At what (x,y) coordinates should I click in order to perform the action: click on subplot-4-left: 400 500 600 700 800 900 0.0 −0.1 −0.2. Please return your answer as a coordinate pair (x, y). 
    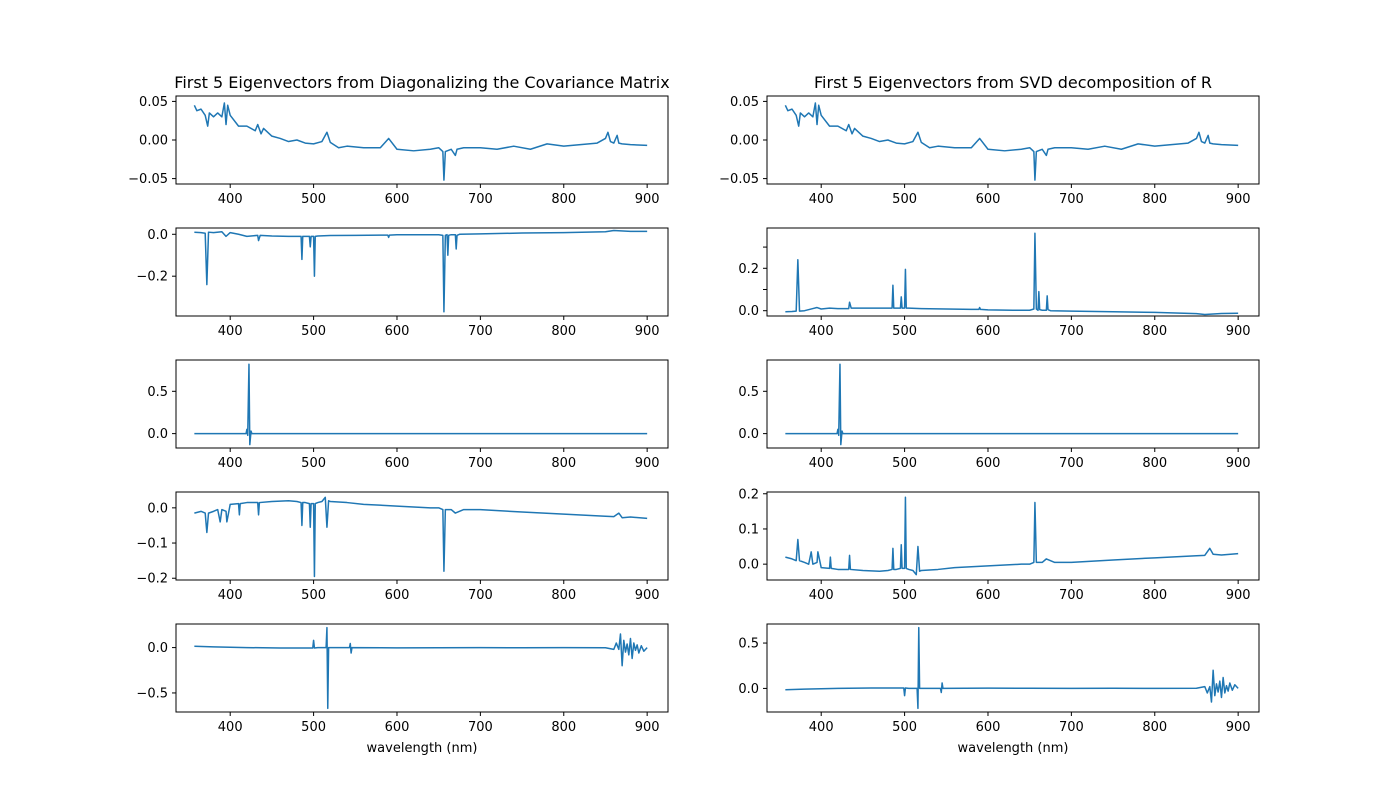
    Looking at the image, I should click on (402, 547).